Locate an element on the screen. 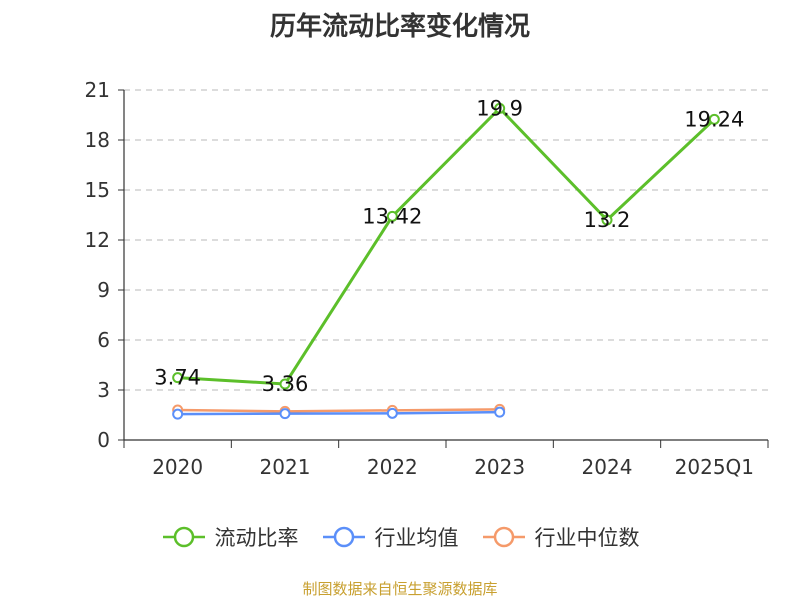 The height and width of the screenshot is (600, 800). y-tick-label: 15 is located at coordinates (97, 190).